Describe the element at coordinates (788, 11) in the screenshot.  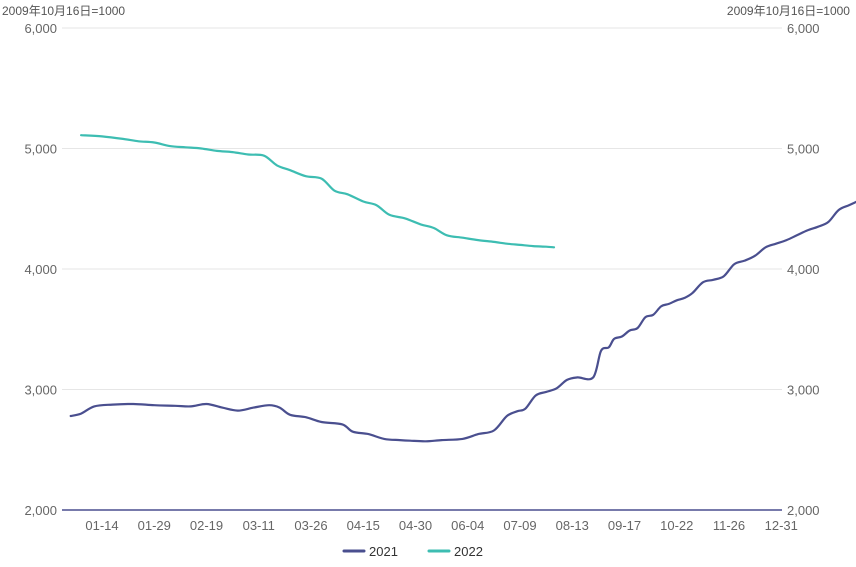
I see `right-axis-unit-label: 2009年10月16日=1000` at that location.